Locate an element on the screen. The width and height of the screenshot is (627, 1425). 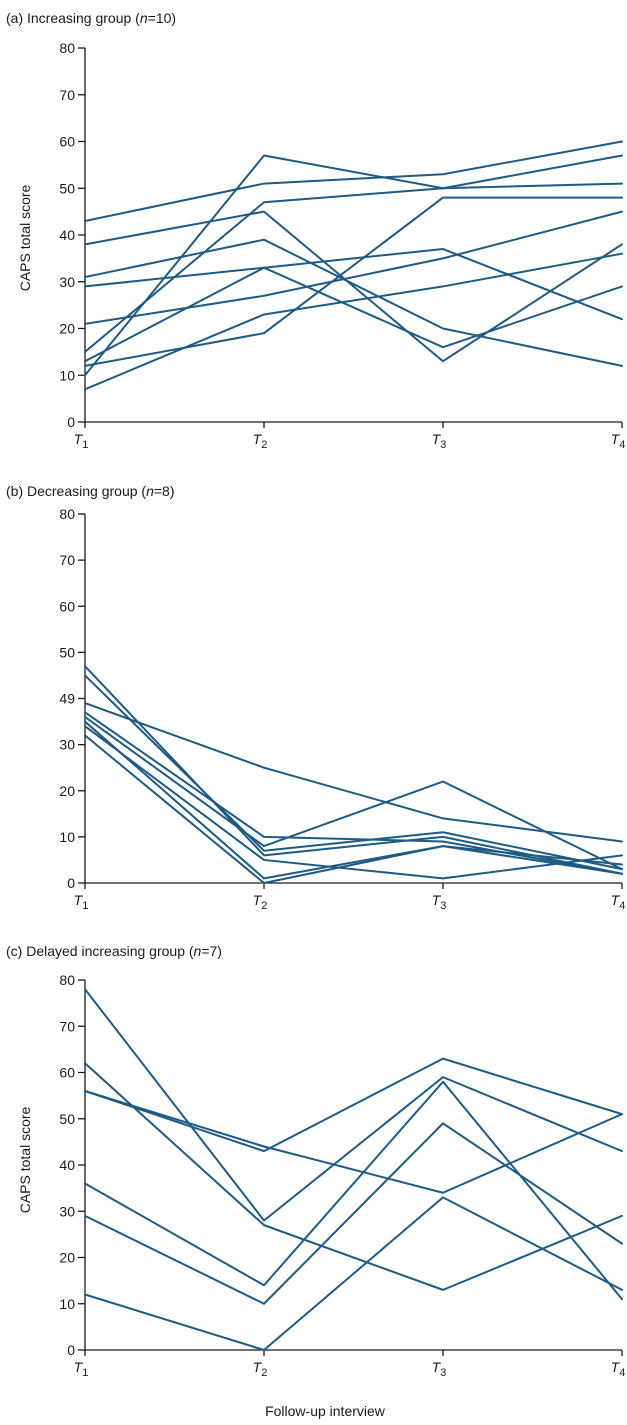
panel-title: (a) Increasing group (n=10) is located at coordinates (91, 18).